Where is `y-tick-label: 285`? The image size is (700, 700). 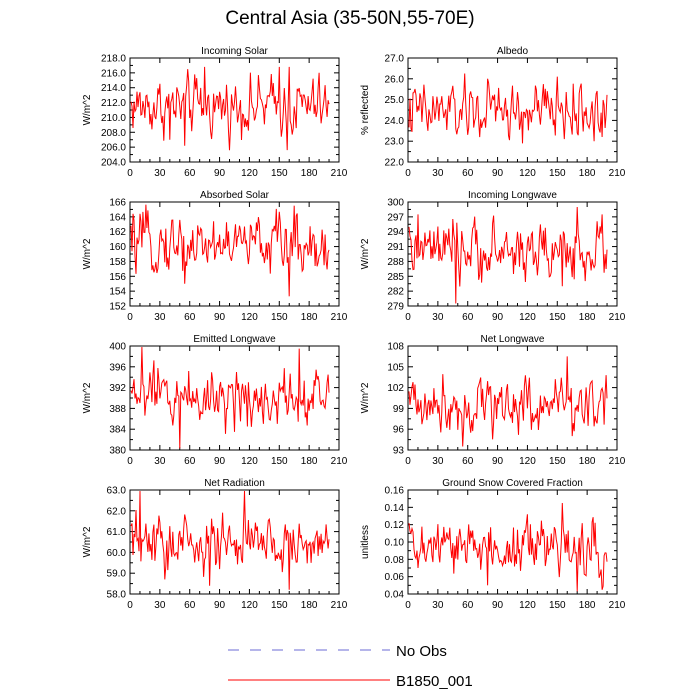
y-tick-label: 285 is located at coordinates (395, 277).